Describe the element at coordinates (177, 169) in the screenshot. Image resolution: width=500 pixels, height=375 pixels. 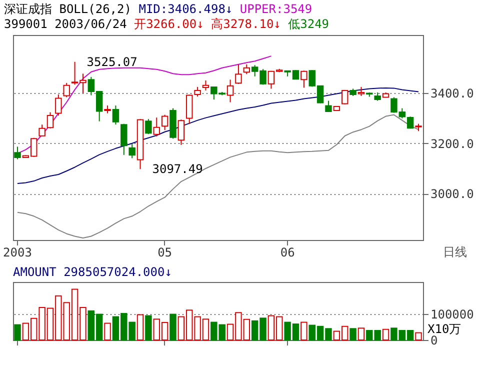
I see `annotation: 3097.49` at that location.